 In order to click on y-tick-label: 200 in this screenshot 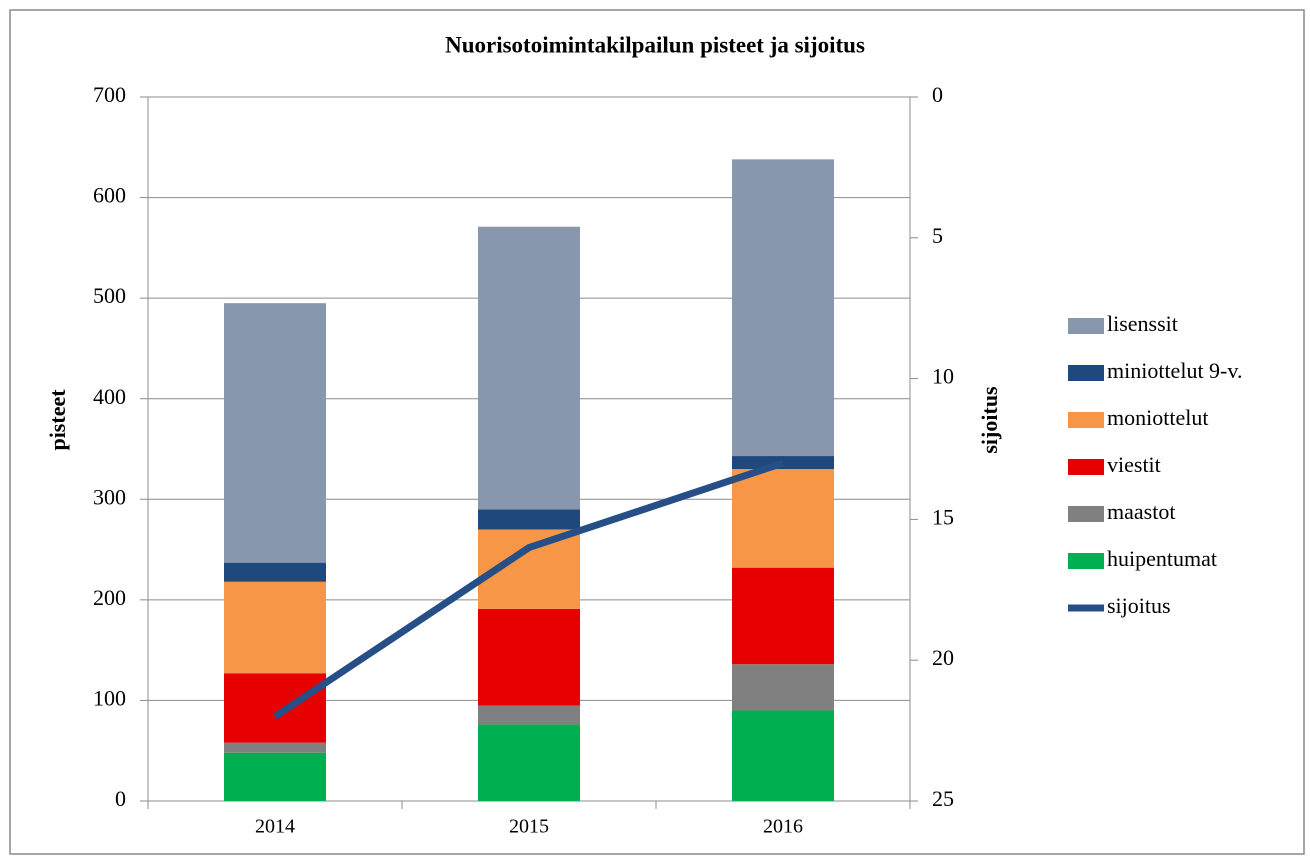, I will do `click(109, 597)`.